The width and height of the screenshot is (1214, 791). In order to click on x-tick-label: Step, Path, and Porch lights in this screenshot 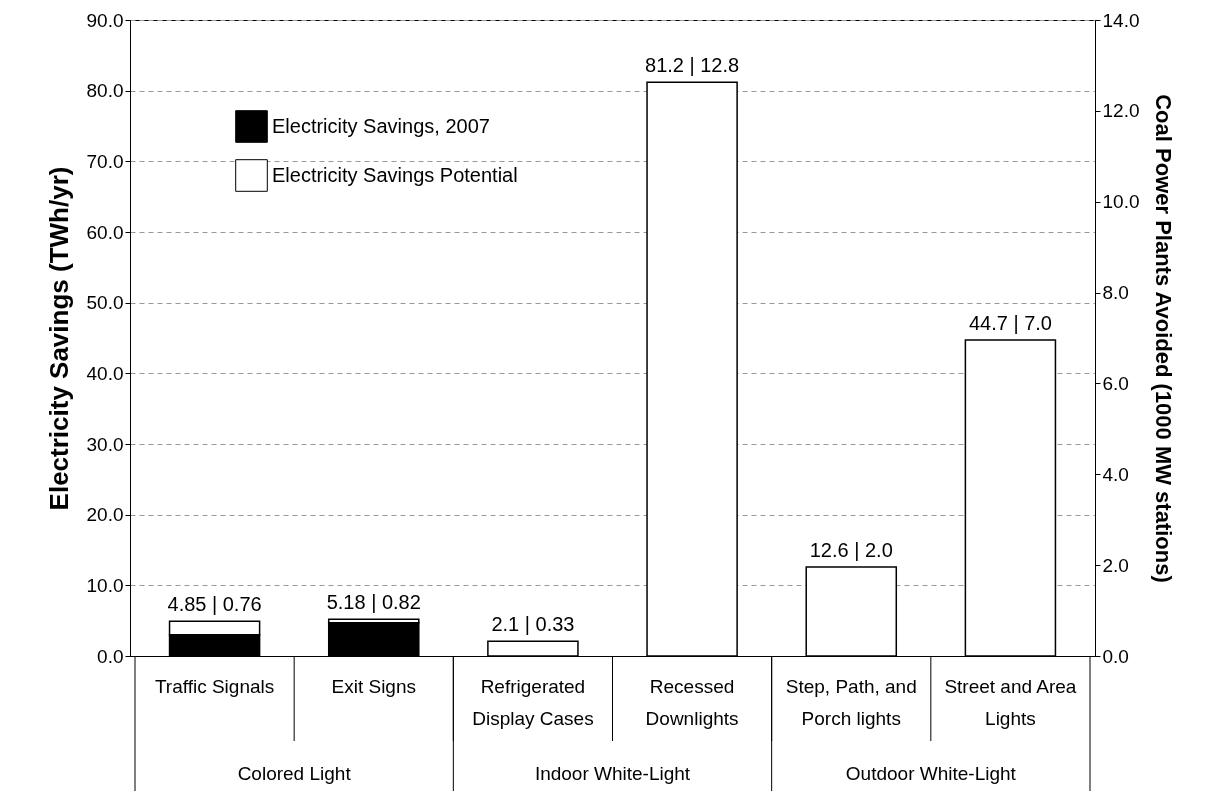, I will do `click(851, 702)`.